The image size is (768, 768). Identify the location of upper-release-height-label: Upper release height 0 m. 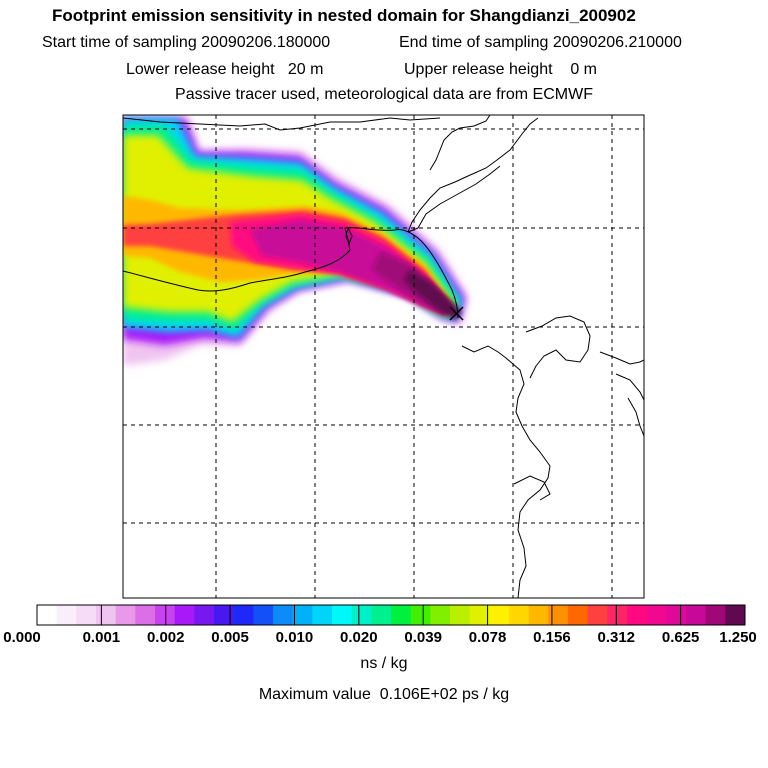
(500, 69).